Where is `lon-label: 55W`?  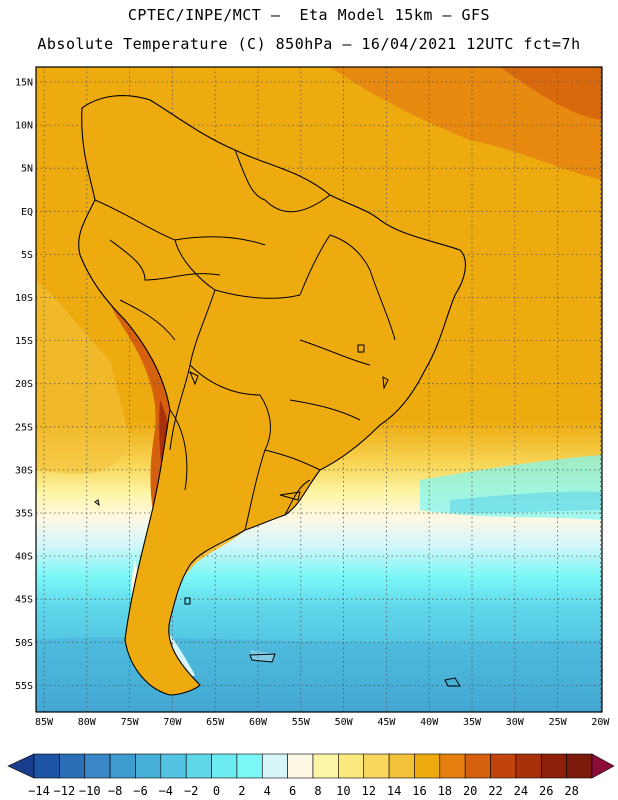 lon-label: 55W is located at coordinates (301, 722).